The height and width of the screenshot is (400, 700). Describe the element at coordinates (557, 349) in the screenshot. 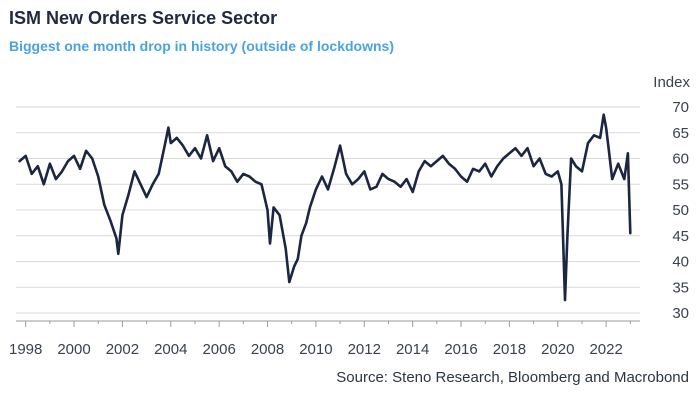

I see `x-tick-label: 2020` at that location.